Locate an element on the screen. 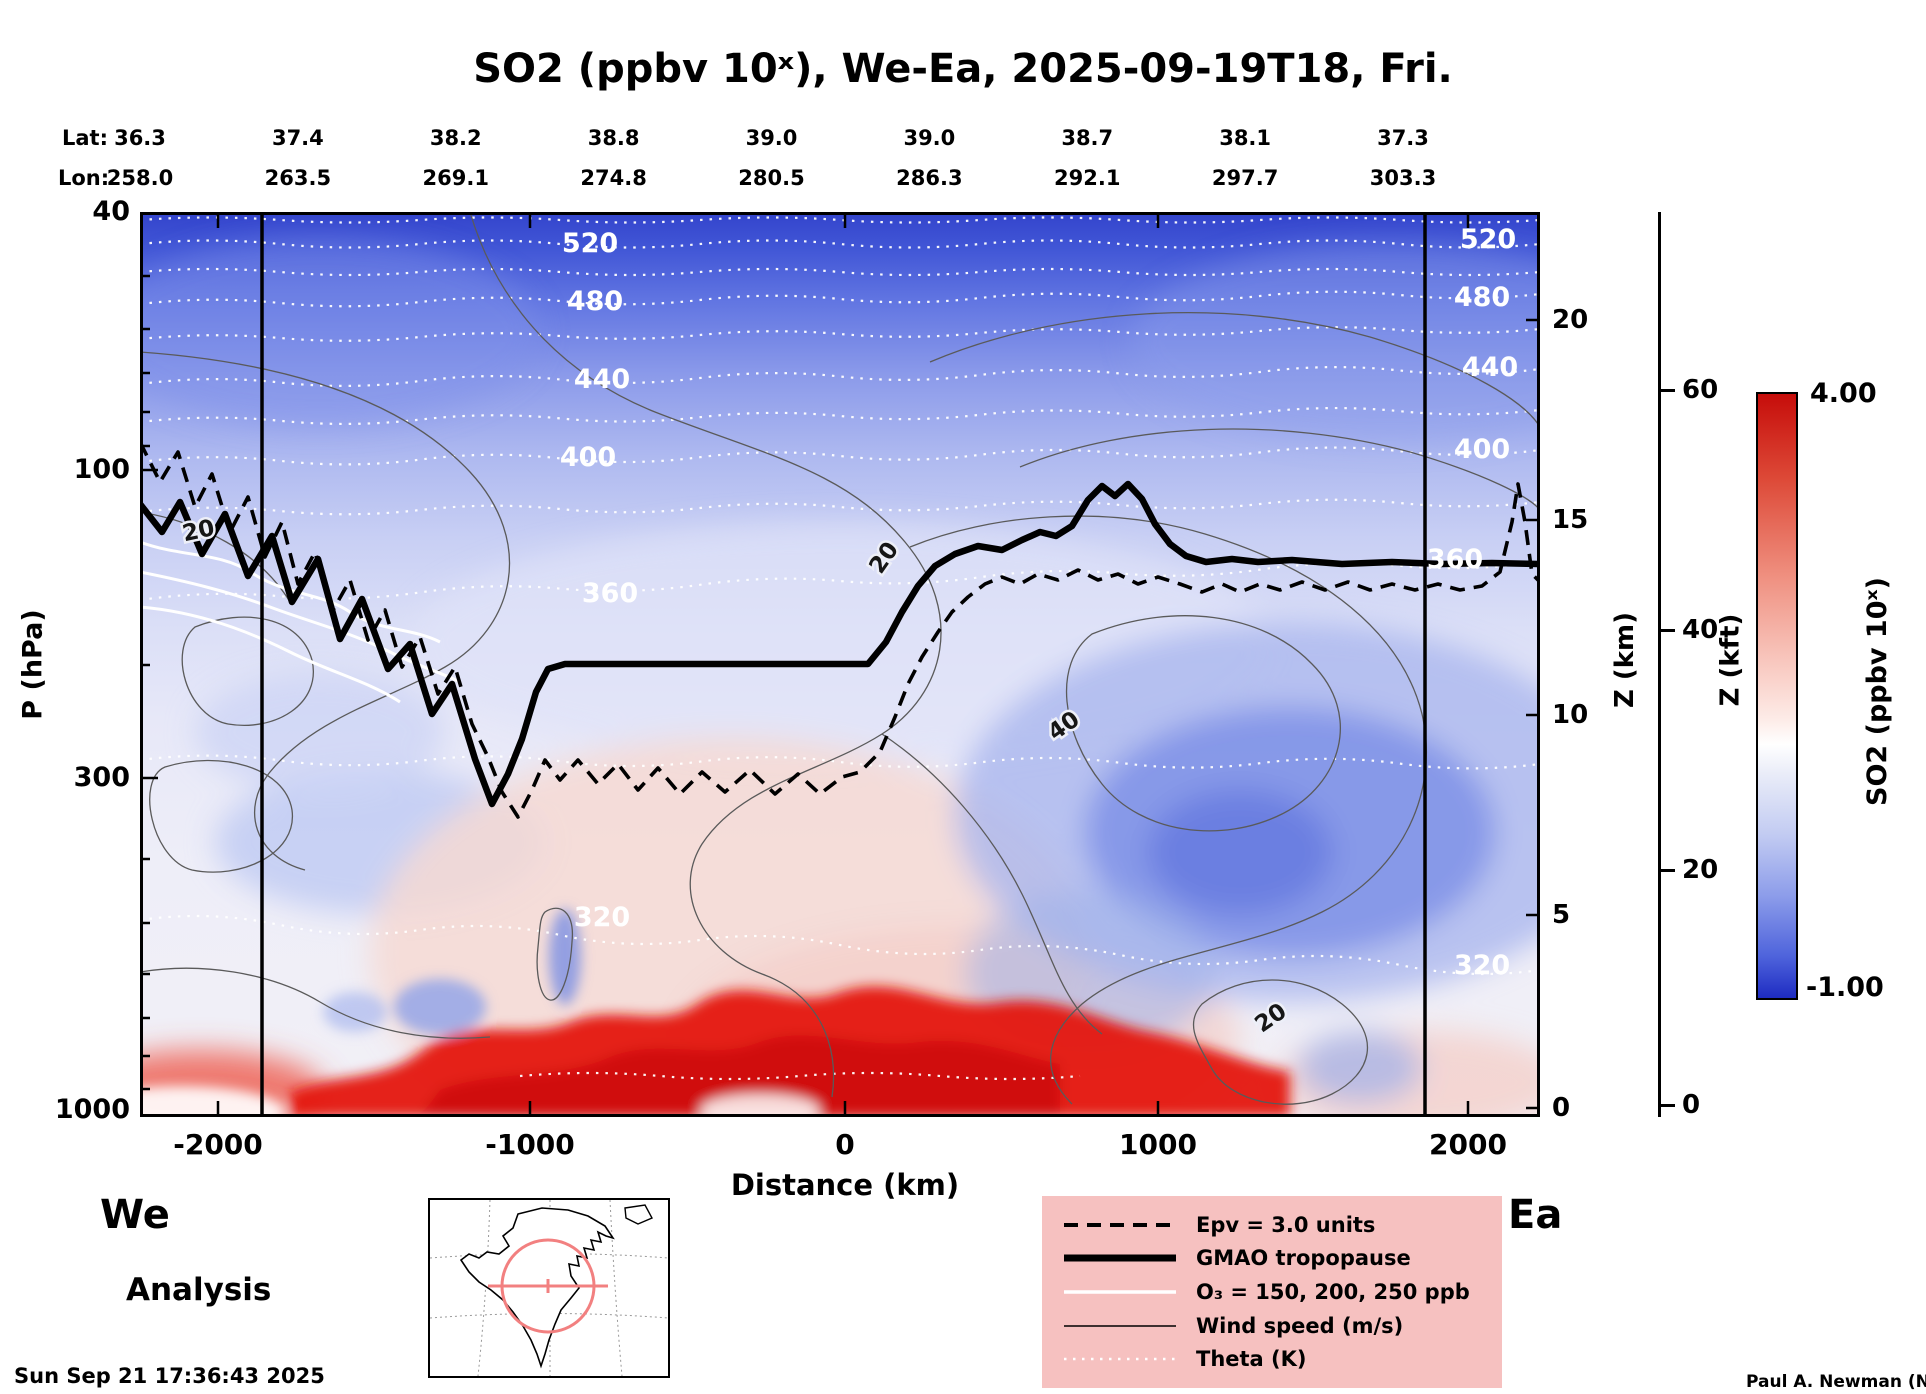 Image resolution: width=1926 pixels, height=1394 pixels. distance-tick: -2000 is located at coordinates (218, 1144).